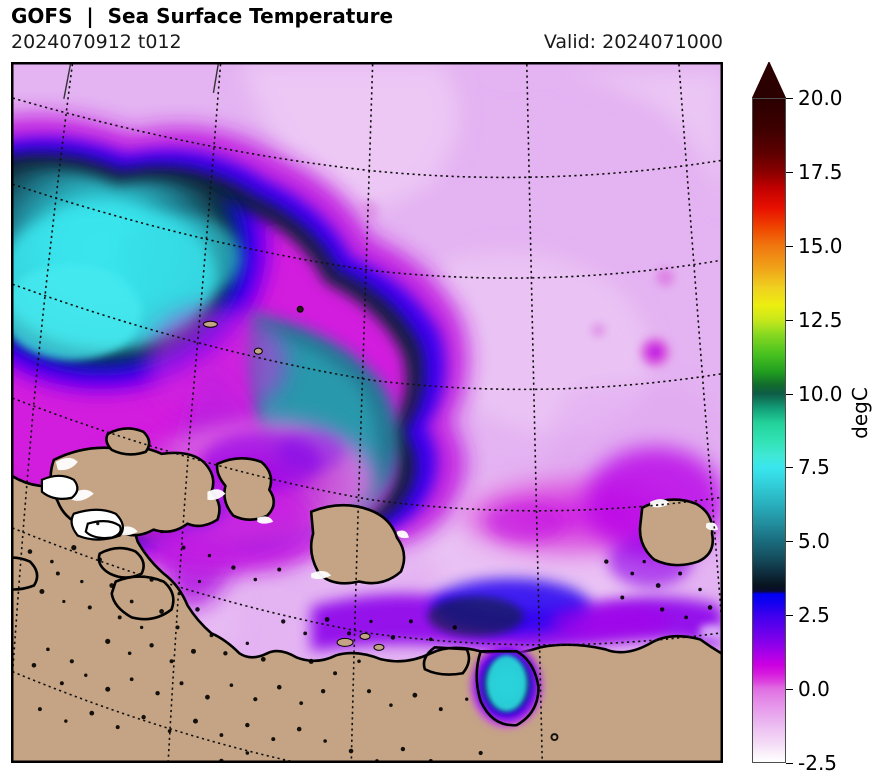 The height and width of the screenshot is (781, 883). I want to click on colorbar-tick-labels: 20.0 17.5 15.0 12.5 10.0 7.5 5.0 2.5 0.0 -2.5, so click(833, 418).